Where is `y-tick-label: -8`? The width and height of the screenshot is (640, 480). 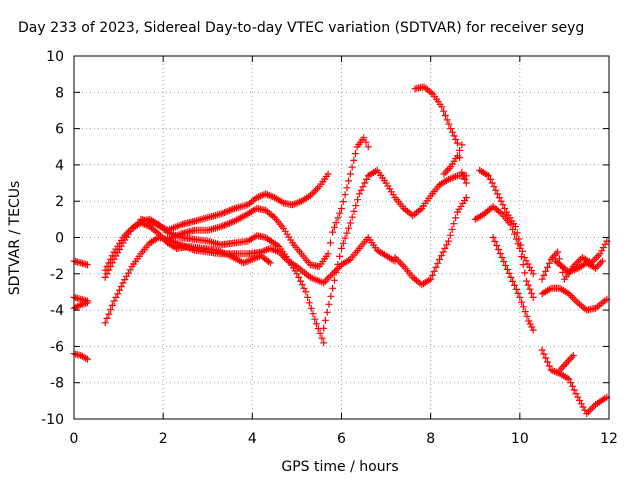 y-tick-label: -8 is located at coordinates (57, 384).